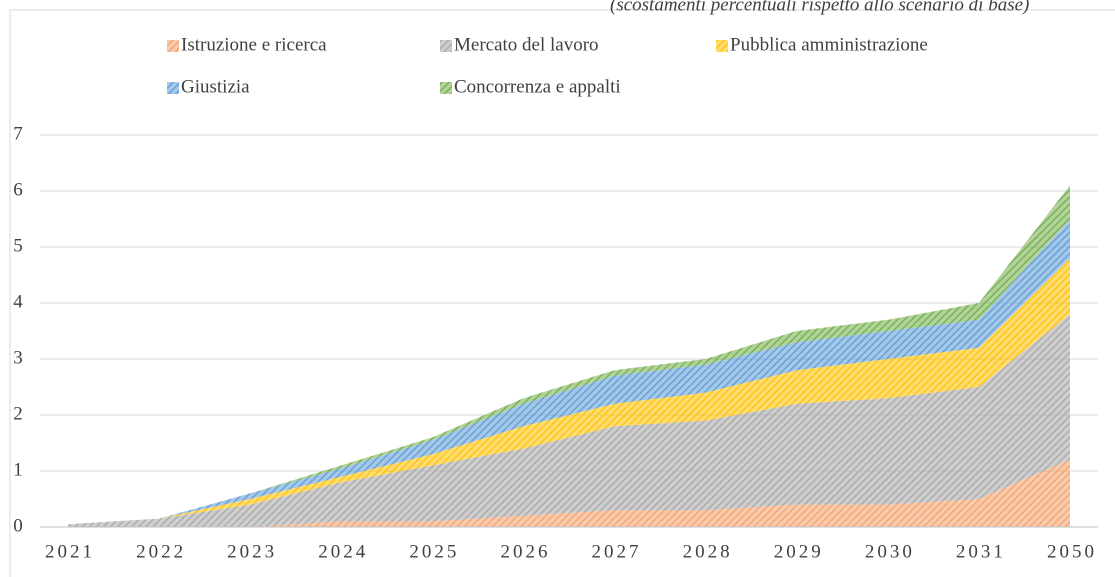  I want to click on x-tick-label: 2031, so click(981, 551).